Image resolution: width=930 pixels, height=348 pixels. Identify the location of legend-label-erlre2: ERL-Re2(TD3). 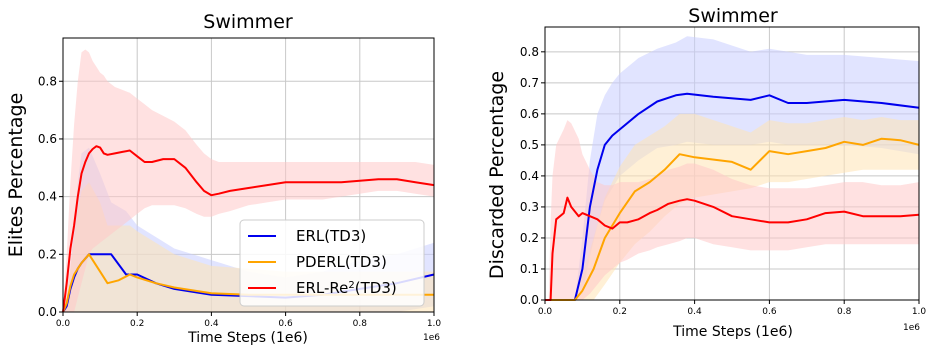
(346, 288).